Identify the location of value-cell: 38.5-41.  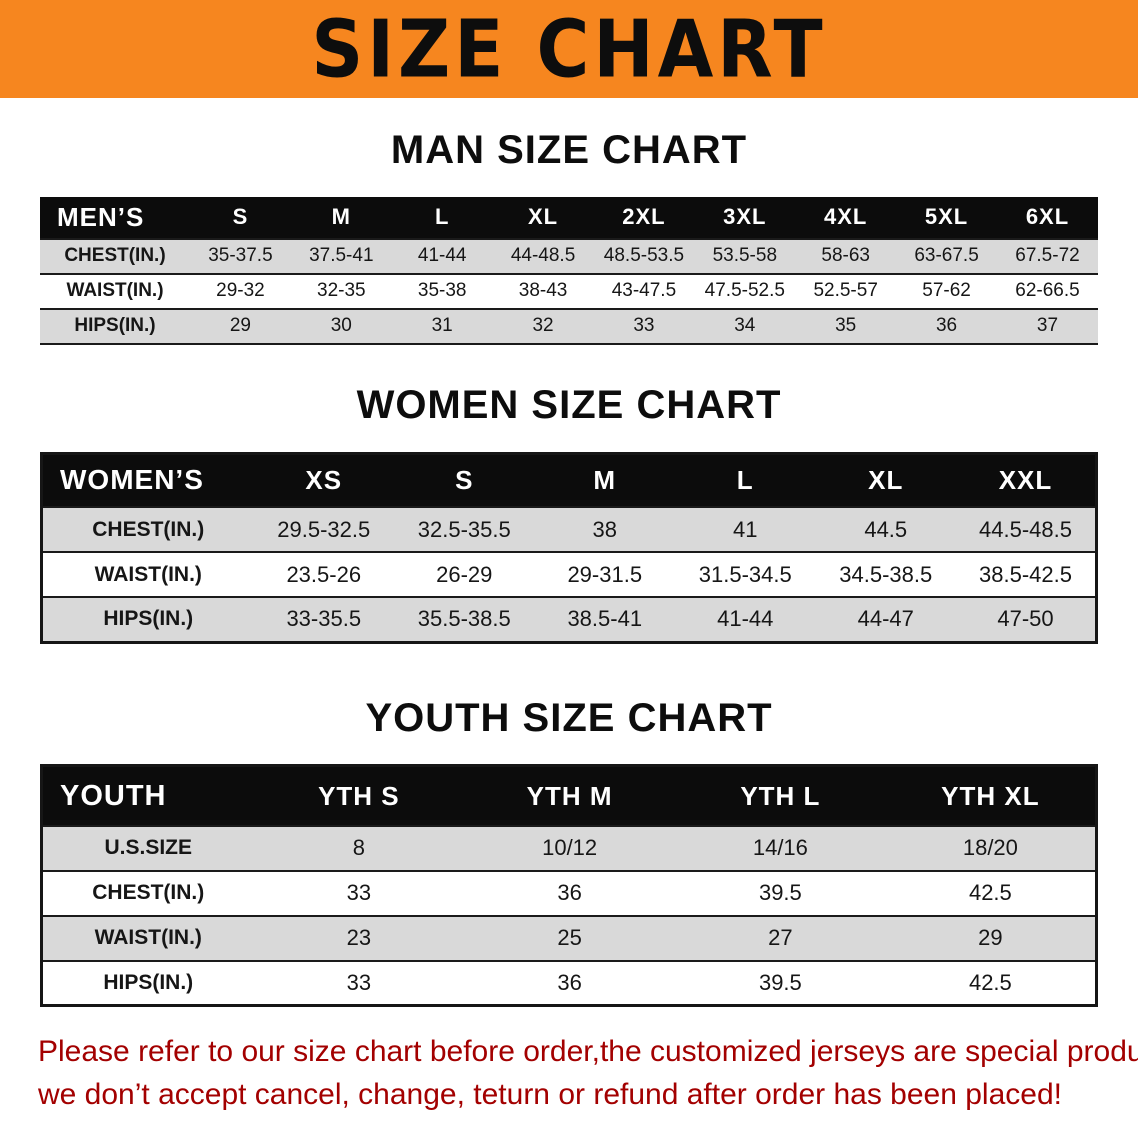
(604, 620).